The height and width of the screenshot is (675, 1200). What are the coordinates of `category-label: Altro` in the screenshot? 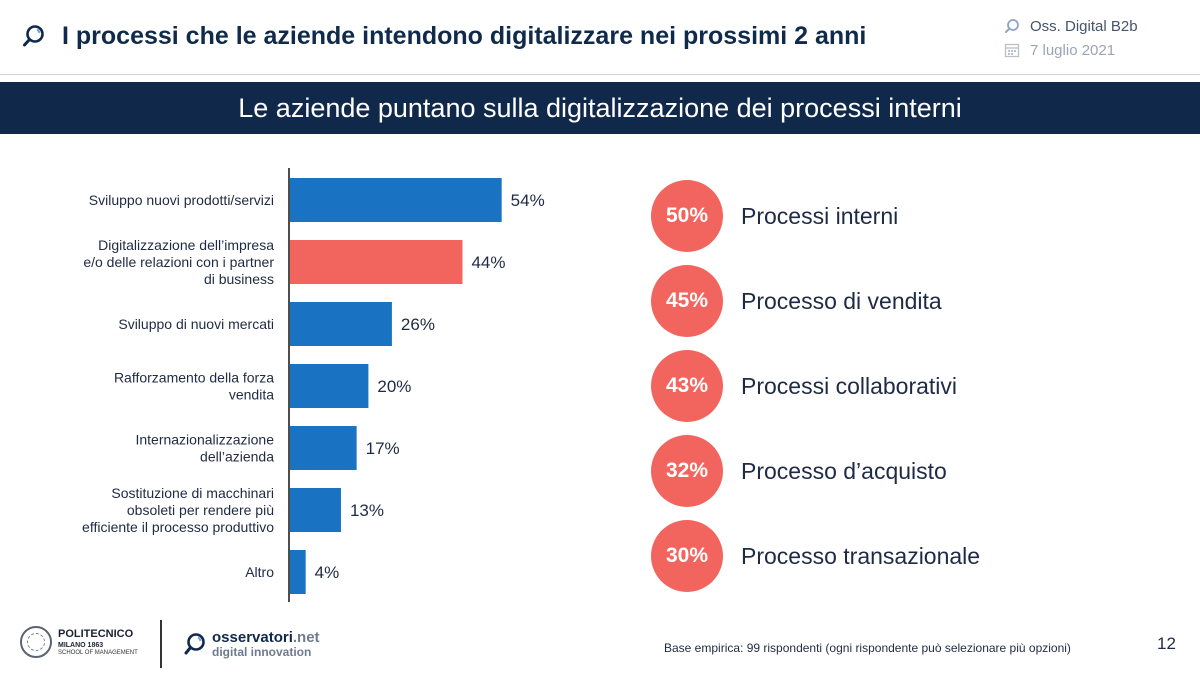 It's located at (259, 572).